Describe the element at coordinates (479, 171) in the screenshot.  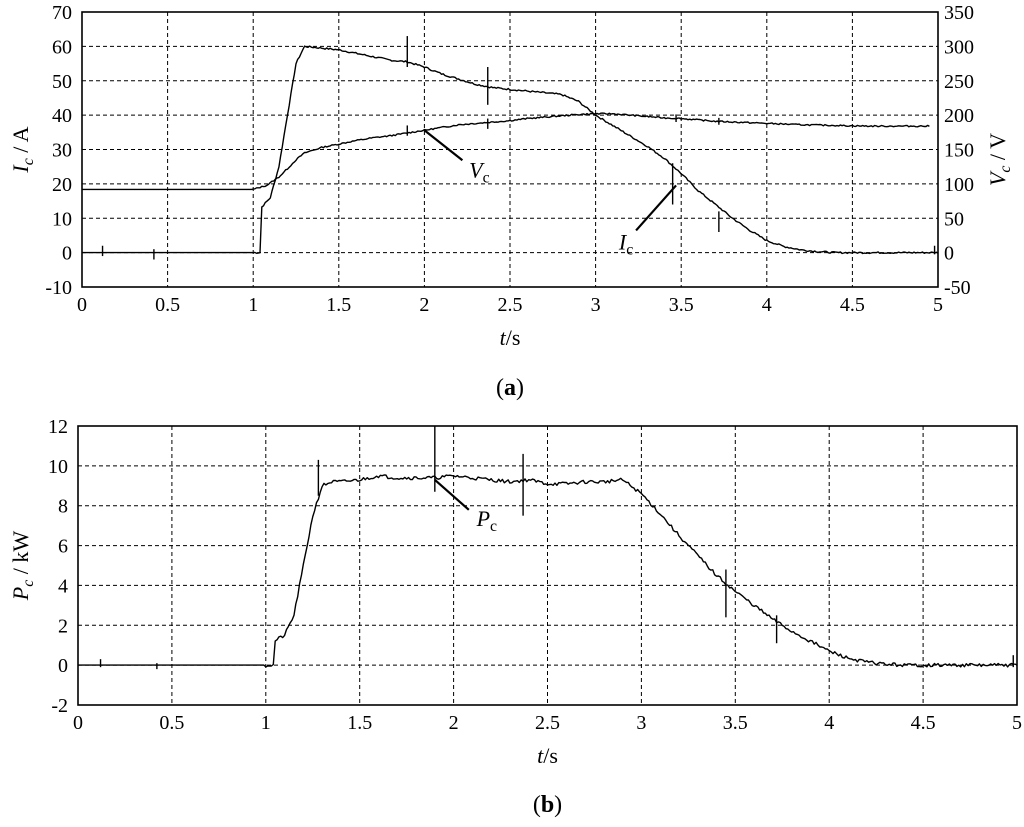
I see `vc-annotation: Vc` at that location.